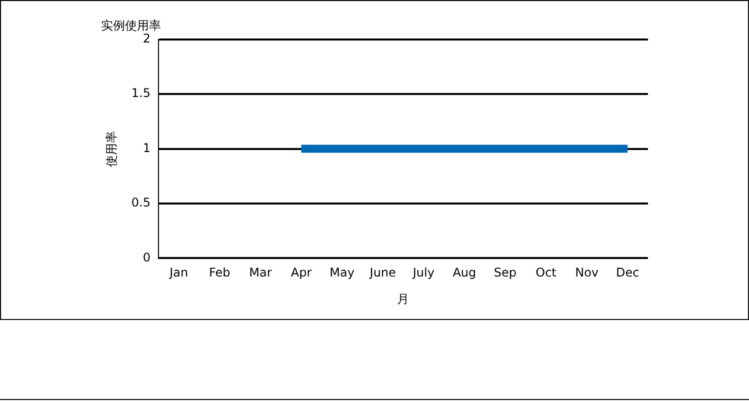 The image size is (749, 401). Describe the element at coordinates (111, 148) in the screenshot. I see `y-axis-title: 使用率` at that location.